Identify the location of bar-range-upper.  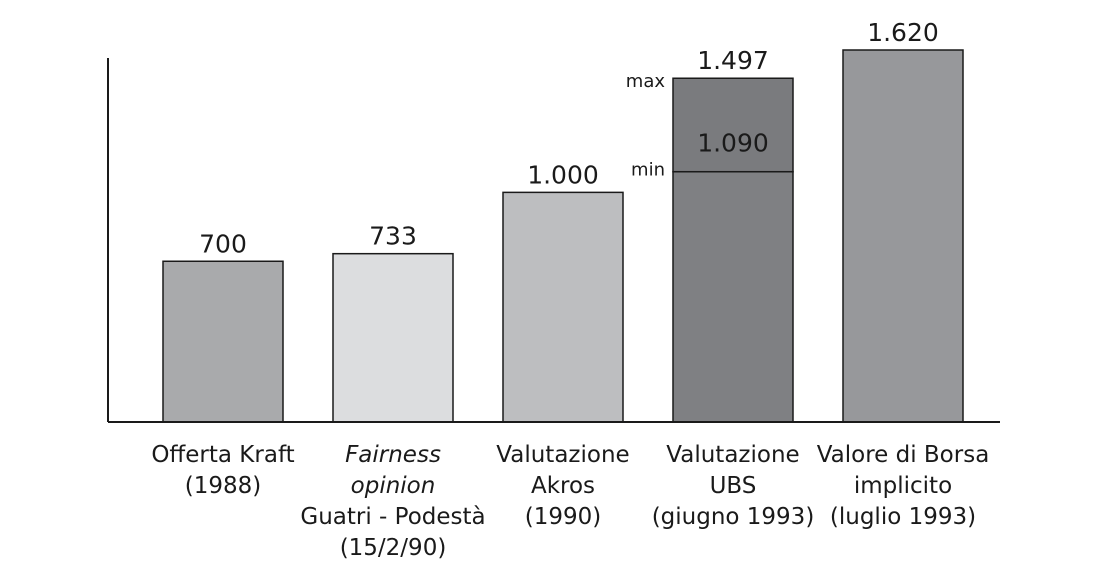
(733, 125).